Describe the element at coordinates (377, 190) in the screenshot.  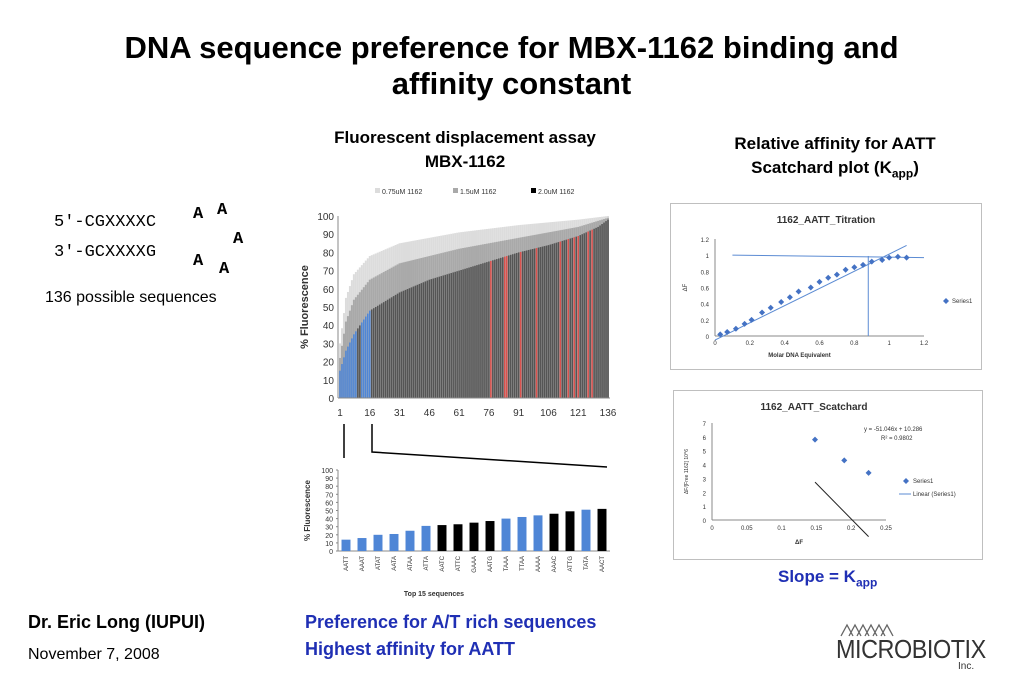
I see `legend-swatch` at that location.